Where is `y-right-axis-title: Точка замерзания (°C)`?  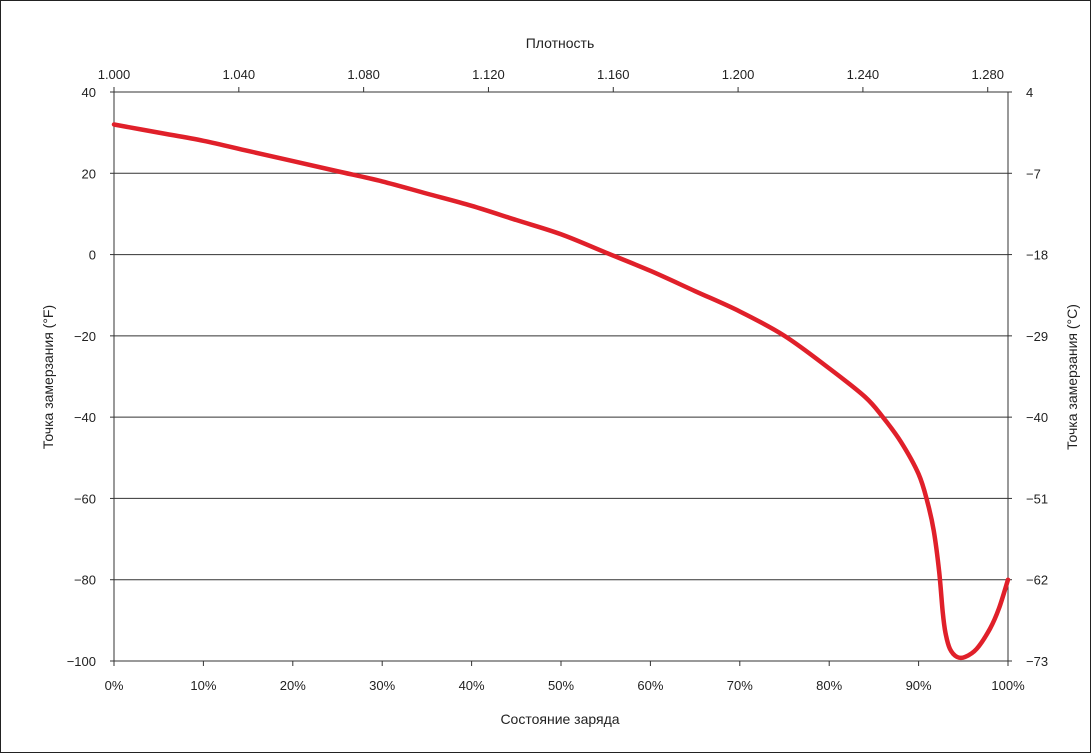 y-right-axis-title: Точка замерзания (°C) is located at coordinates (1072, 377).